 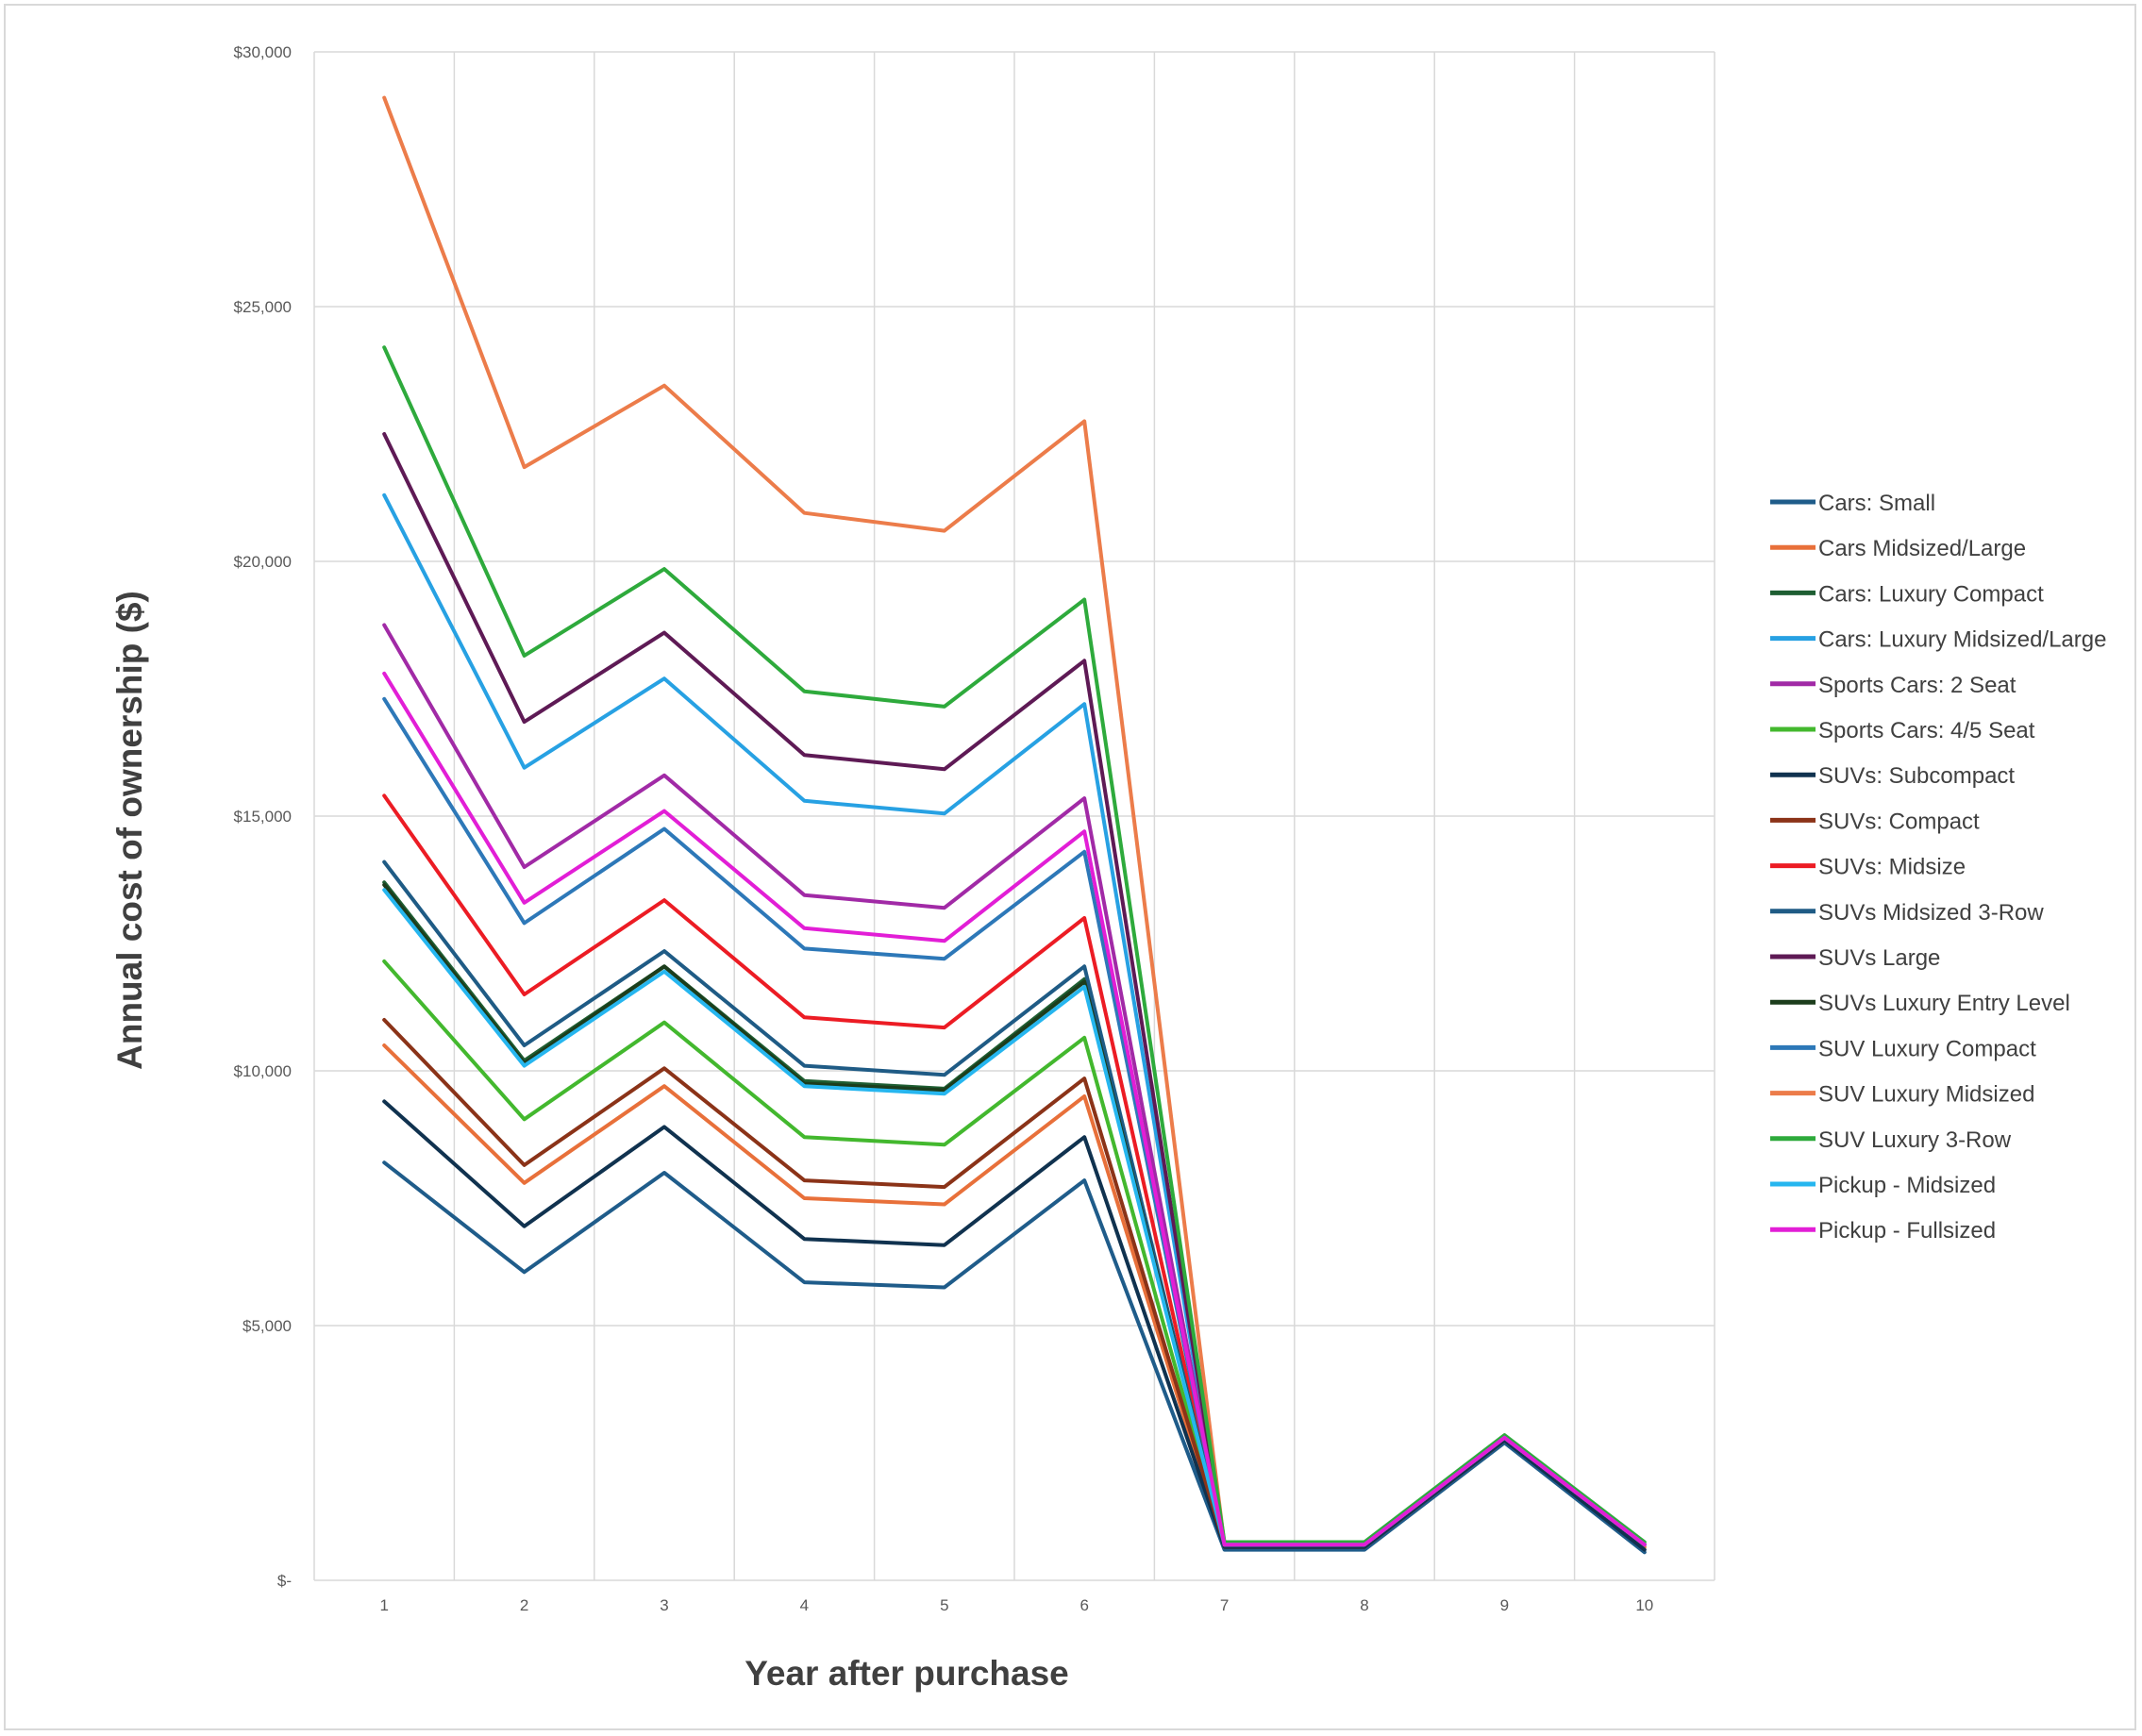 I want to click on y-tick-label: $5,000, so click(x=267, y=1326).